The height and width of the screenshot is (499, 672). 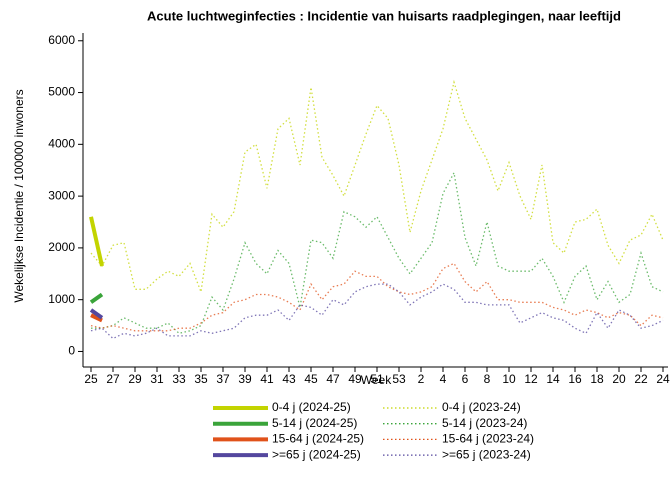 I want to click on legend-label: >=65 j (2024-25), so click(x=316, y=454).